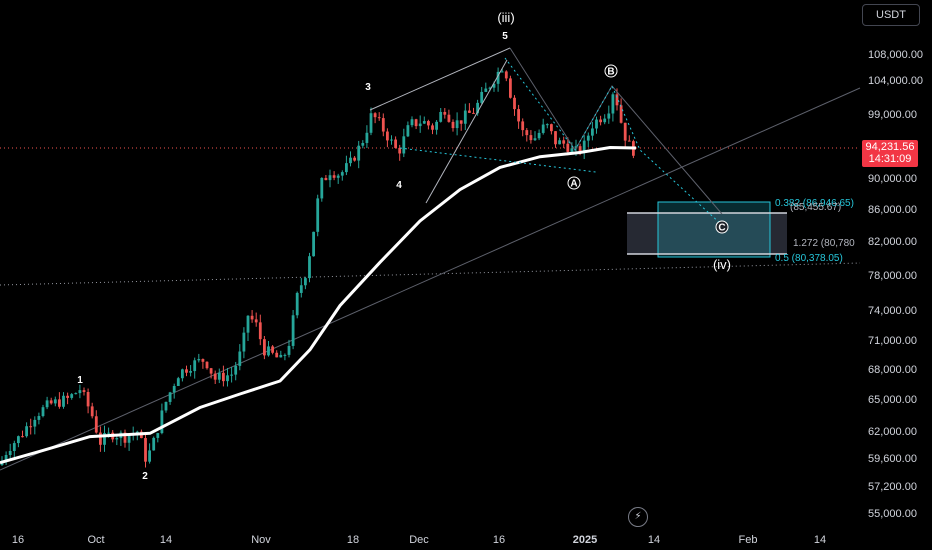  What do you see at coordinates (820, 540) in the screenshot?
I see `time-tick-label: 14` at bounding box center [820, 540].